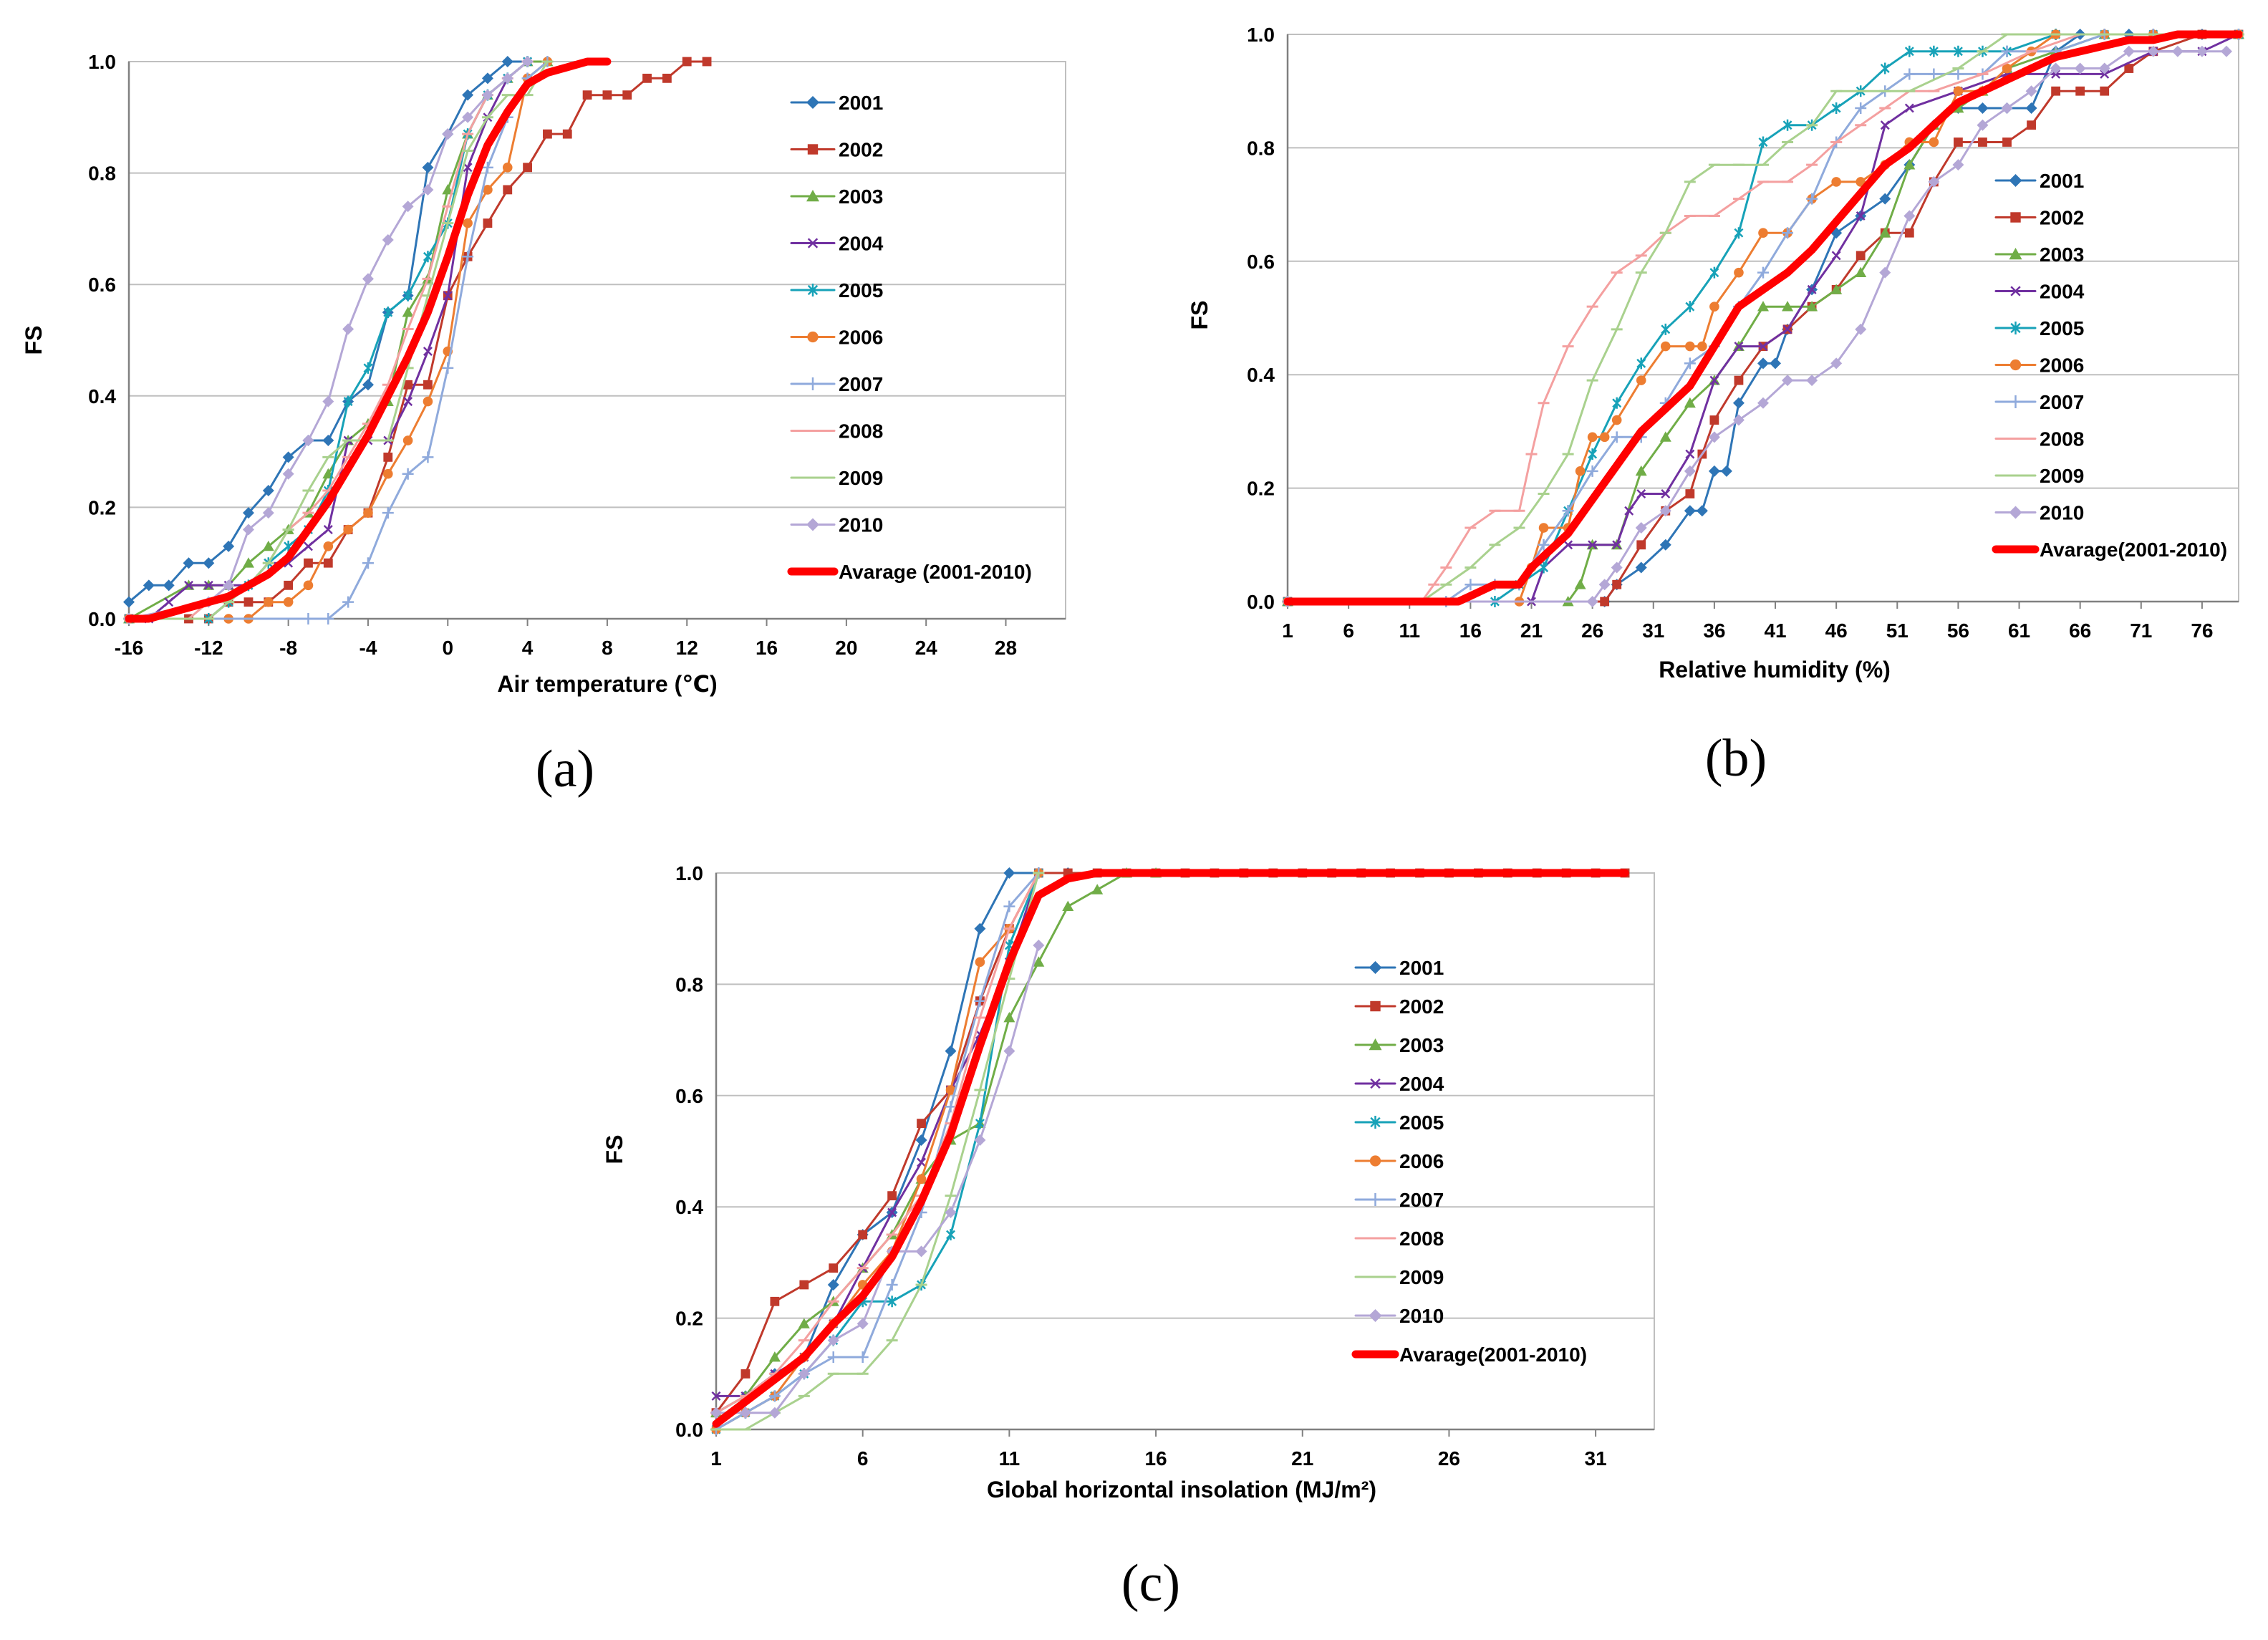  What do you see at coordinates (689, 1430) in the screenshot?
I see `y-tick-label: 0.0` at bounding box center [689, 1430].